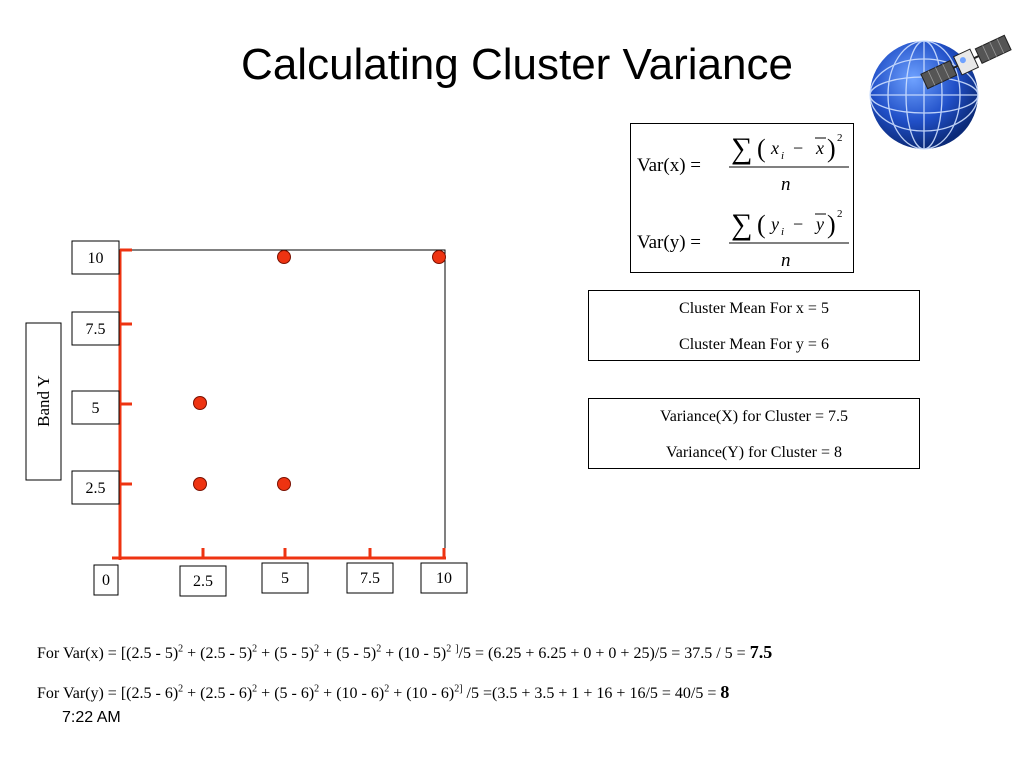 Image resolution: width=1024 pixels, height=768 pixels. Describe the element at coordinates (774, 148) in the screenshot. I see `x-i-term: x` at that location.